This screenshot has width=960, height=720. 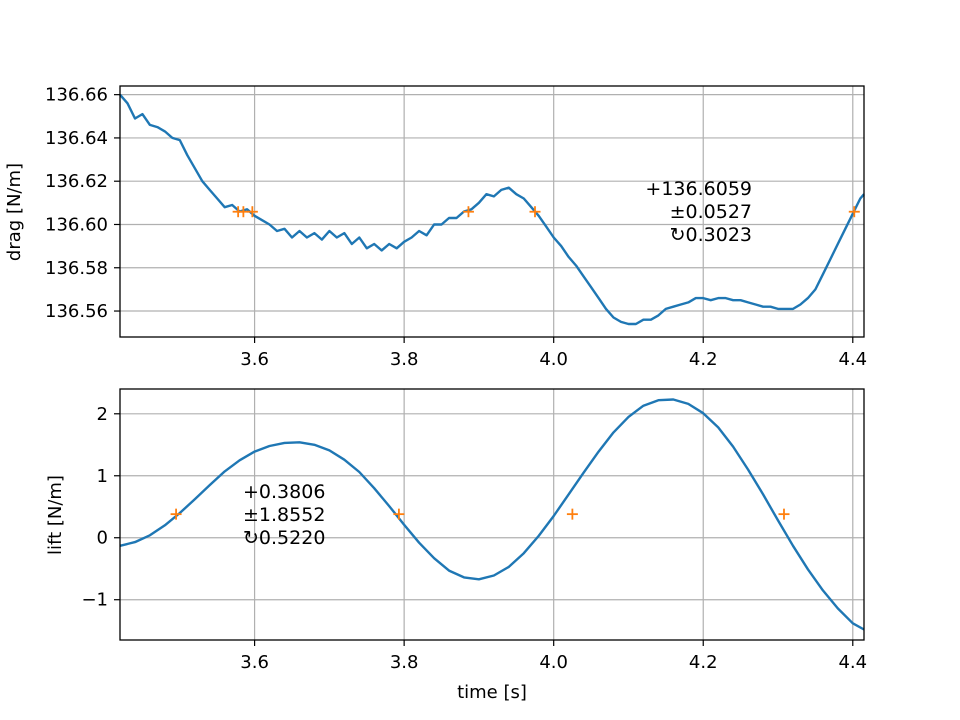 I want to click on lift-markers, so click(x=480, y=514).